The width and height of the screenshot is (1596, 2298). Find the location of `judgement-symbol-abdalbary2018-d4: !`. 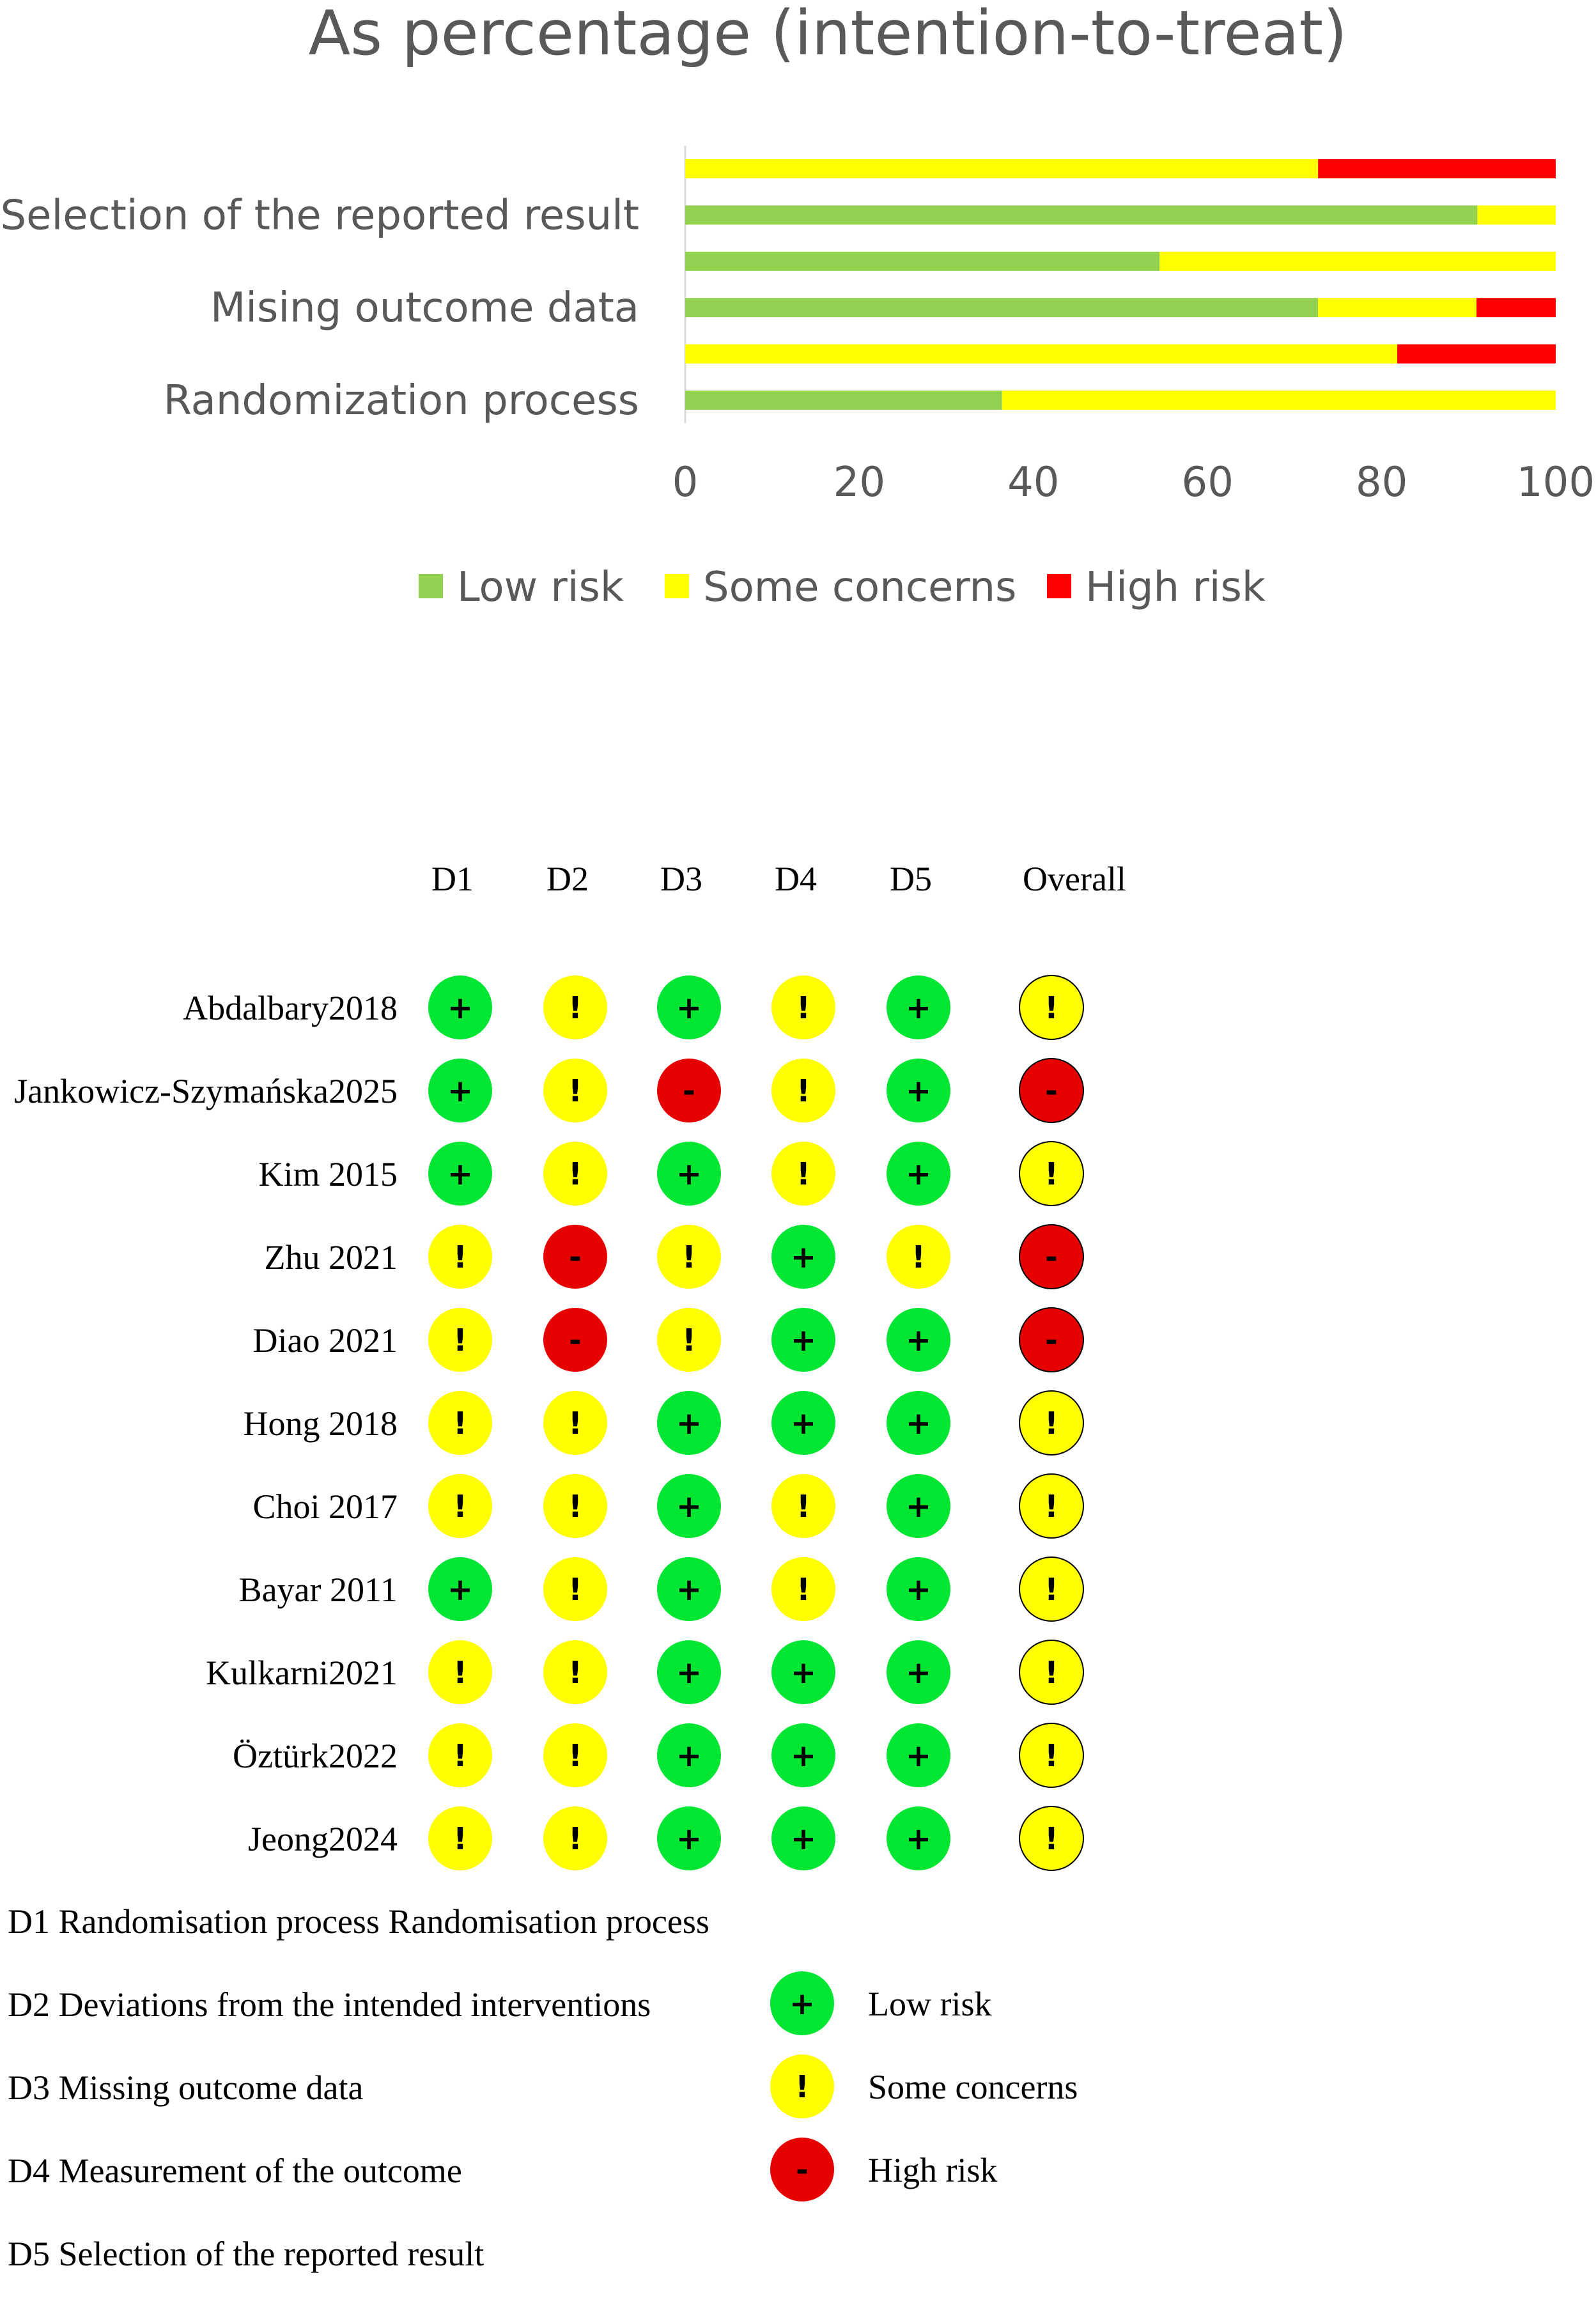

judgement-symbol-abdalbary2018-d4: ! is located at coordinates (803, 1008).